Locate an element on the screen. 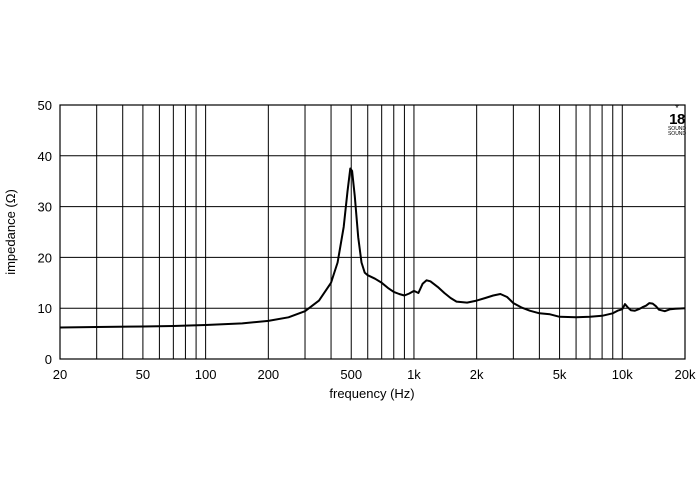 Image resolution: width=700 pixels, height=500 pixels. x-tick-label: 20 is located at coordinates (60, 374).